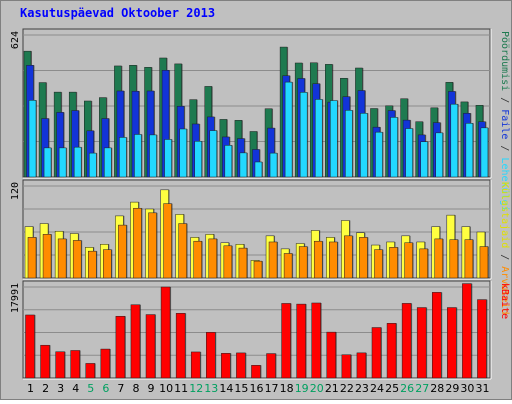 The width and height of the screenshot is (512, 404). Describe the element at coordinates (153, 156) in the screenshot. I see `bar-top-Lehekülgi-day-9` at that location.